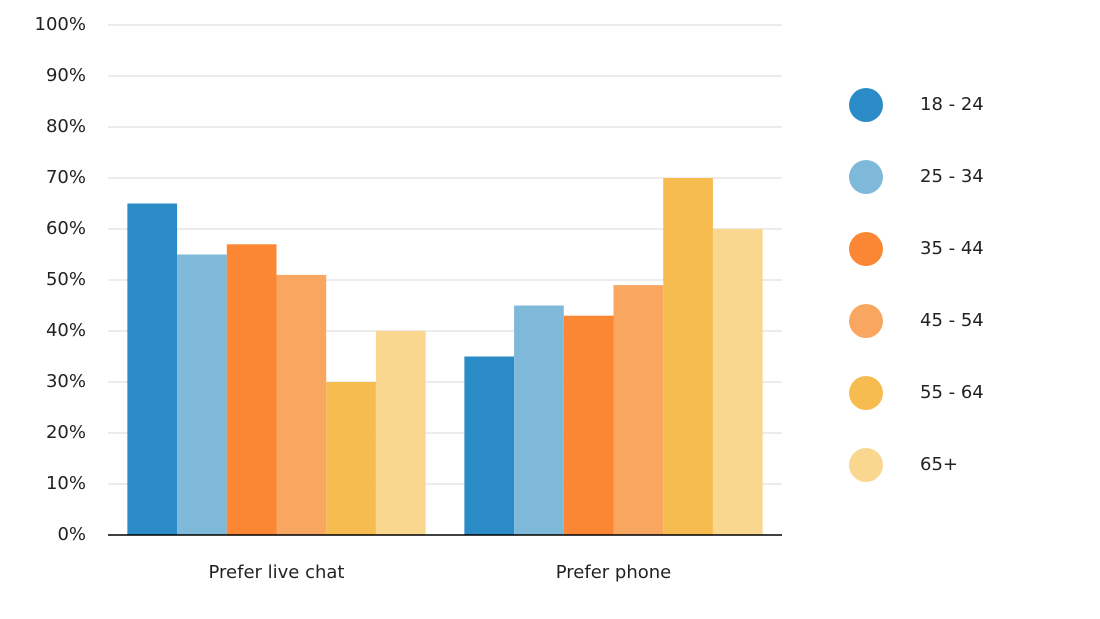 The image size is (1100, 619). Describe the element at coordinates (71, 534) in the screenshot. I see `y-tick-label: 0%` at that location.